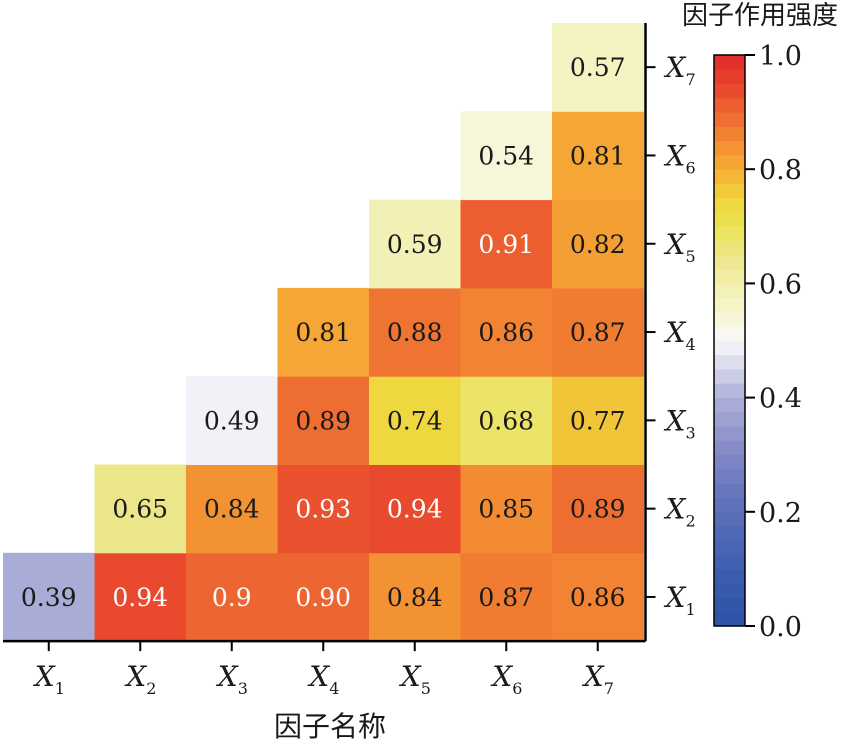 This screenshot has height=749, width=842. Describe the element at coordinates (330, 726) in the screenshot. I see `x-axis-label: 因子名称` at that location.